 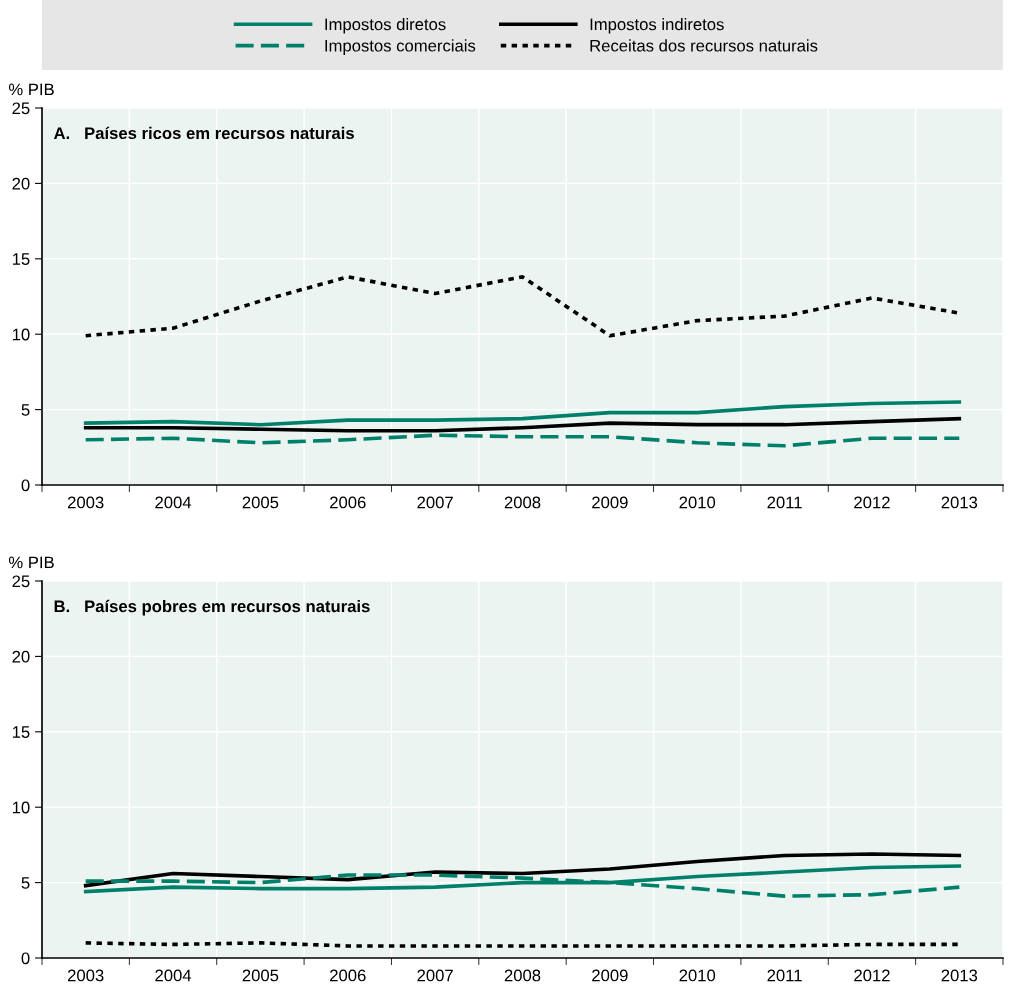 What do you see at coordinates (704, 45) in the screenshot?
I see `legend-label: Receitas dos recursos naturais` at bounding box center [704, 45].